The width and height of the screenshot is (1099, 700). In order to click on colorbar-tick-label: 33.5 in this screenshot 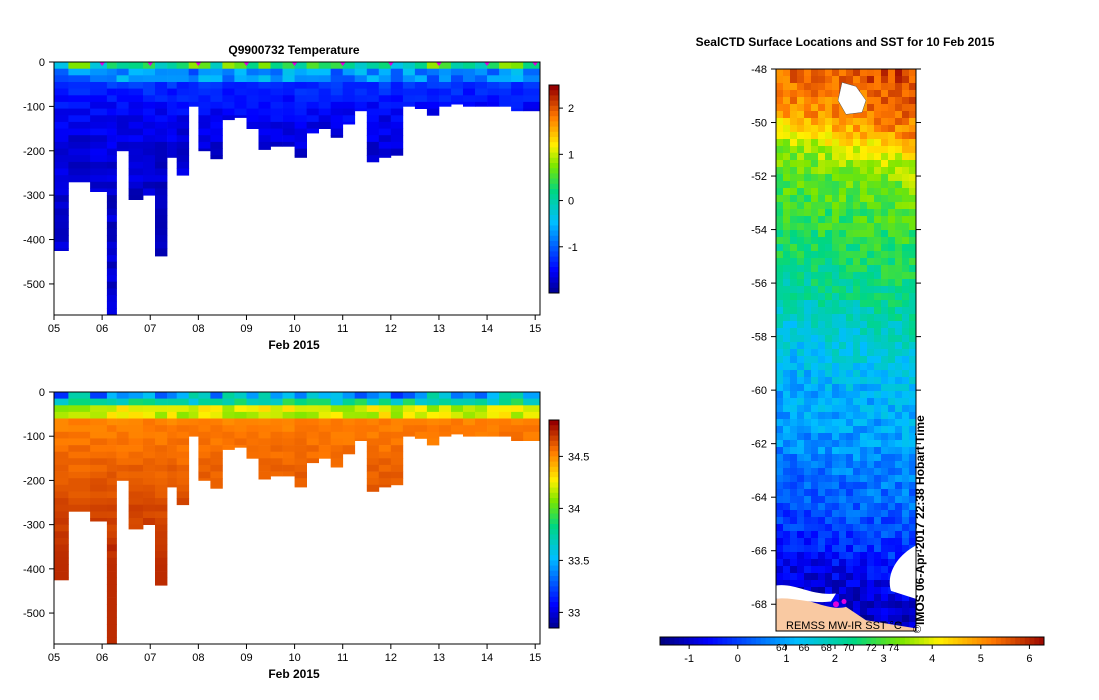, I will do `click(578, 561)`.